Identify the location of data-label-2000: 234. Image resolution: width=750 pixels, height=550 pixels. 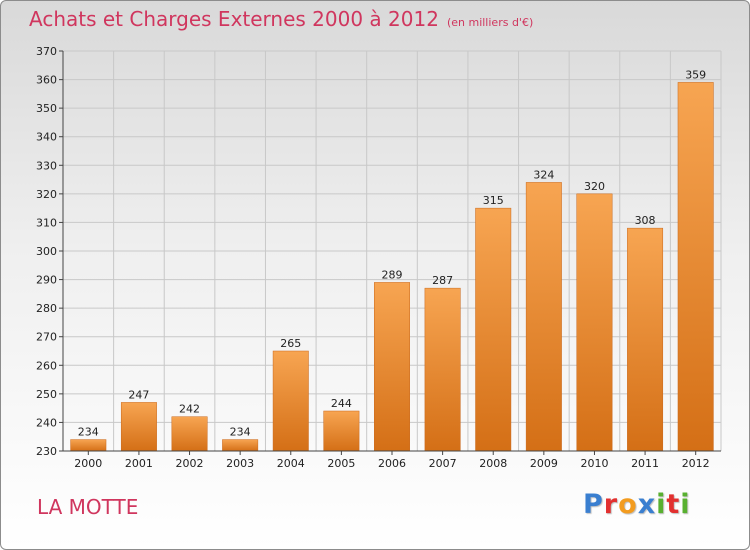
(88, 432).